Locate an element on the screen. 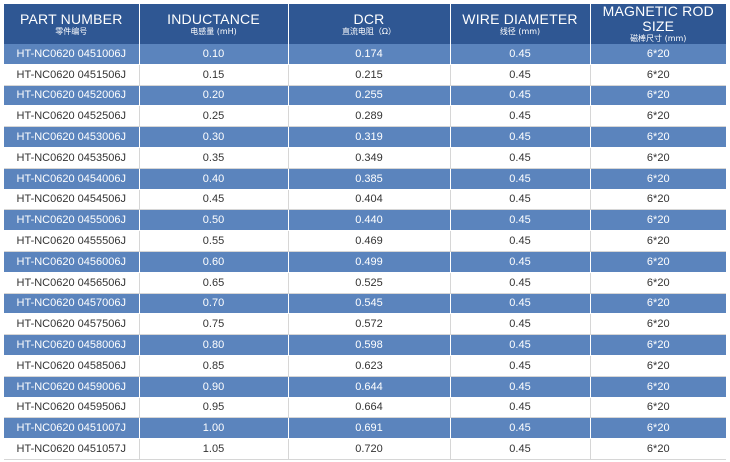 Image resolution: width=730 pixels, height=462 pixels. header-magnetic-rod-size: MAGNETIC ROD SIZE 磁棒尺寸 (mm) is located at coordinates (658, 24).